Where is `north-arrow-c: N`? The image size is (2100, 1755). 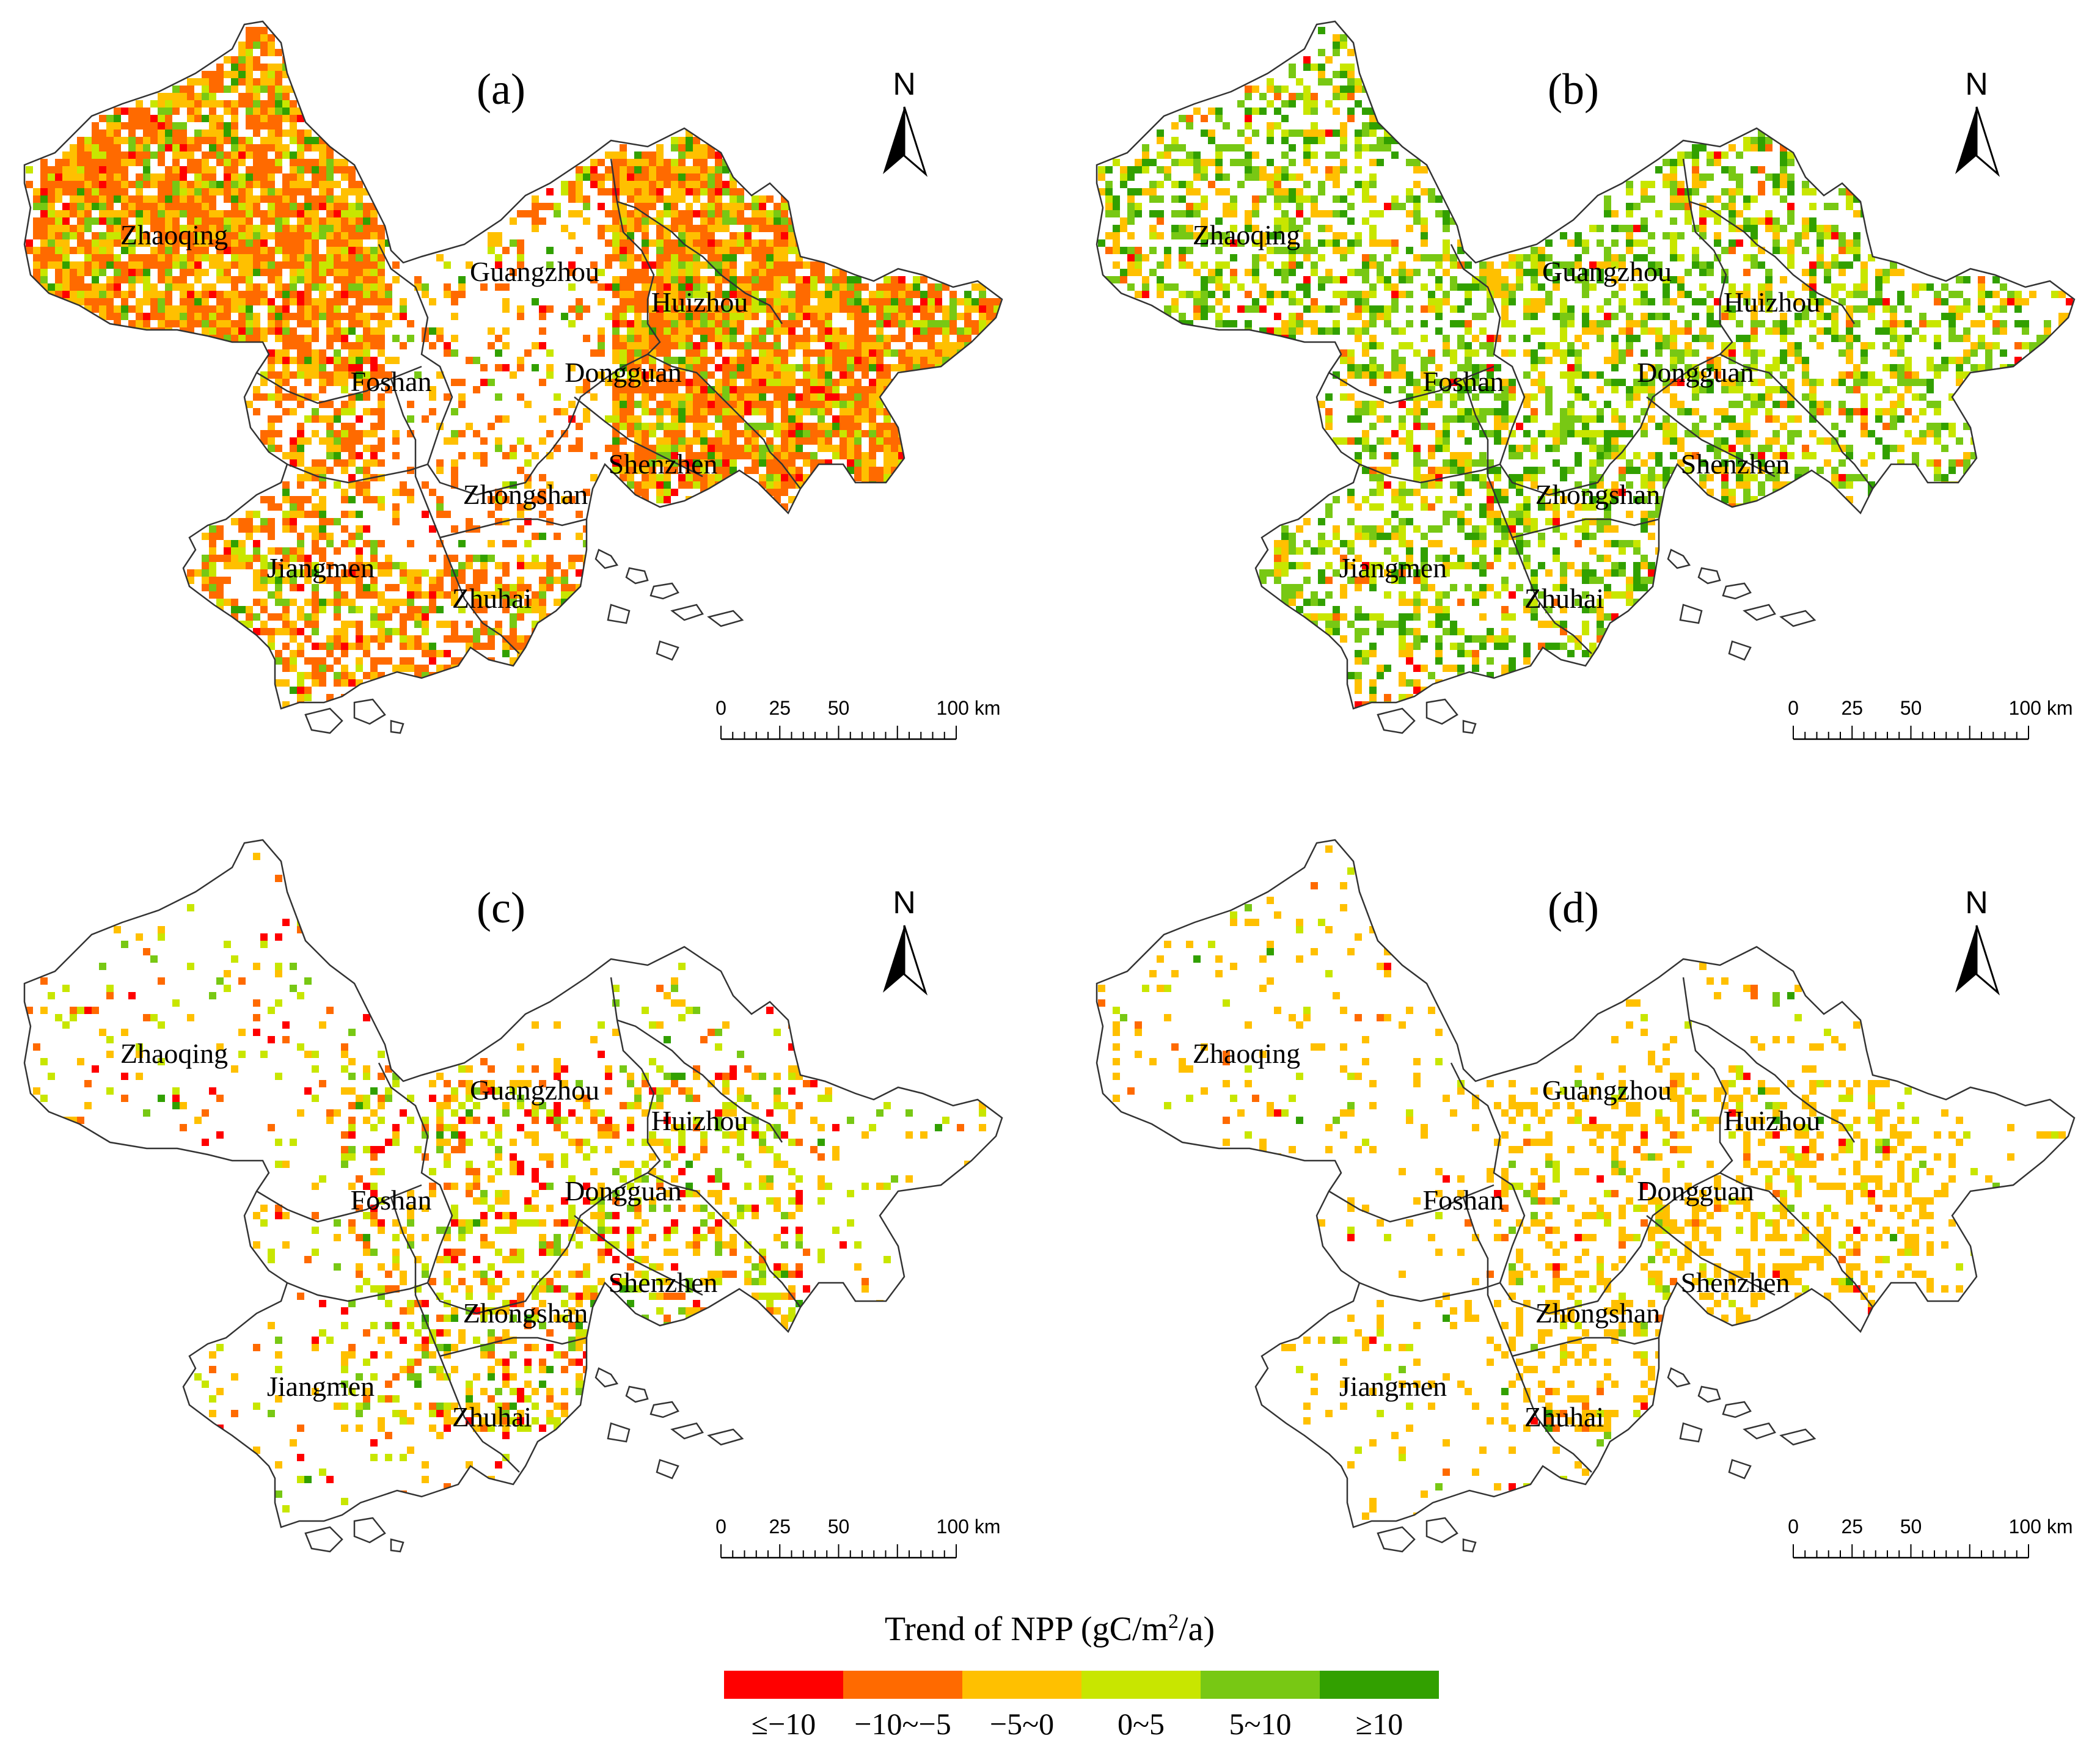
north-arrow-c: N is located at coordinates (906, 941).